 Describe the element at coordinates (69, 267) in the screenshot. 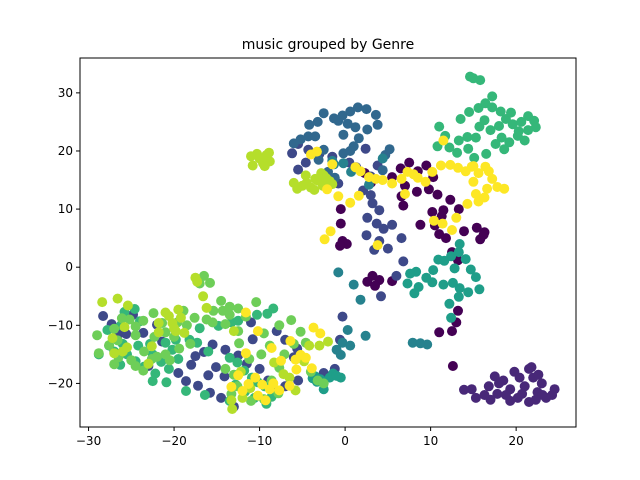

I see `y-tick-label: 0` at that location.